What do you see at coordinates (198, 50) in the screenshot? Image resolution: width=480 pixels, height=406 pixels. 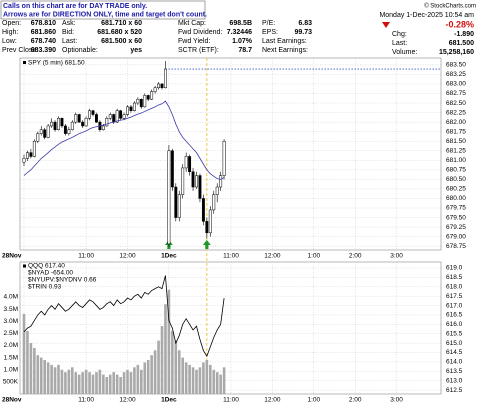 I see `field-label: SCTR (ETF):` at bounding box center [198, 50].